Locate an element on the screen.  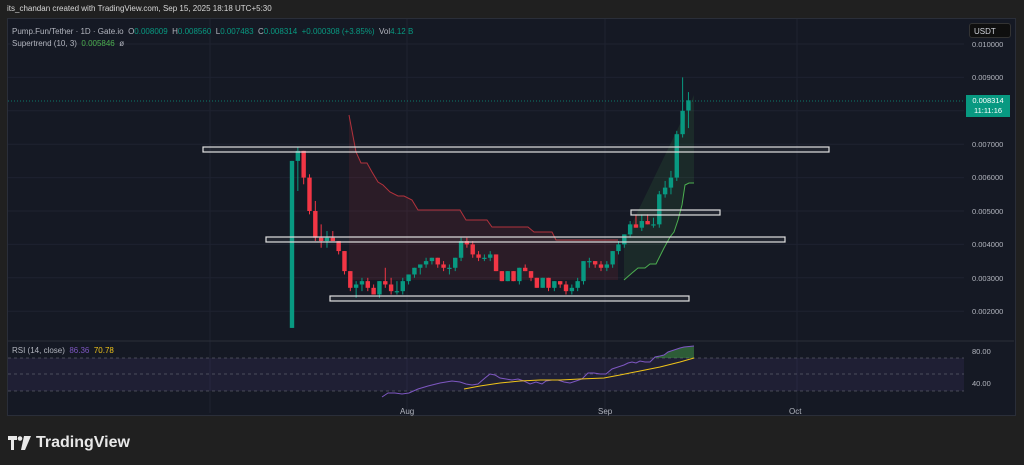
rsi-tick: 40.00 is located at coordinates (981, 383).